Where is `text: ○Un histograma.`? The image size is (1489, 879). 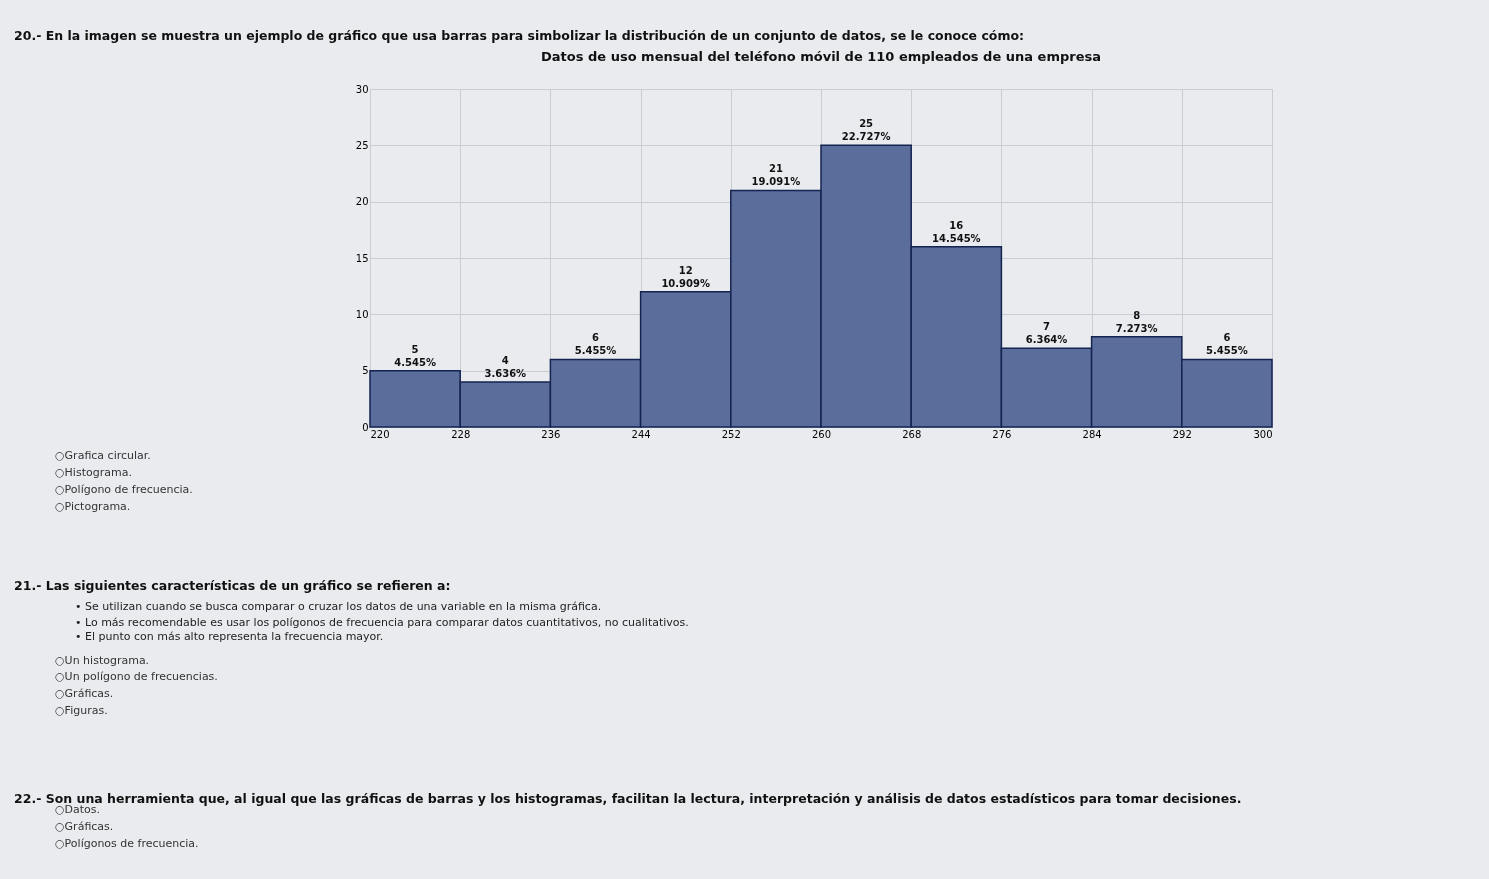 text: ○Un histograma. is located at coordinates (102, 660).